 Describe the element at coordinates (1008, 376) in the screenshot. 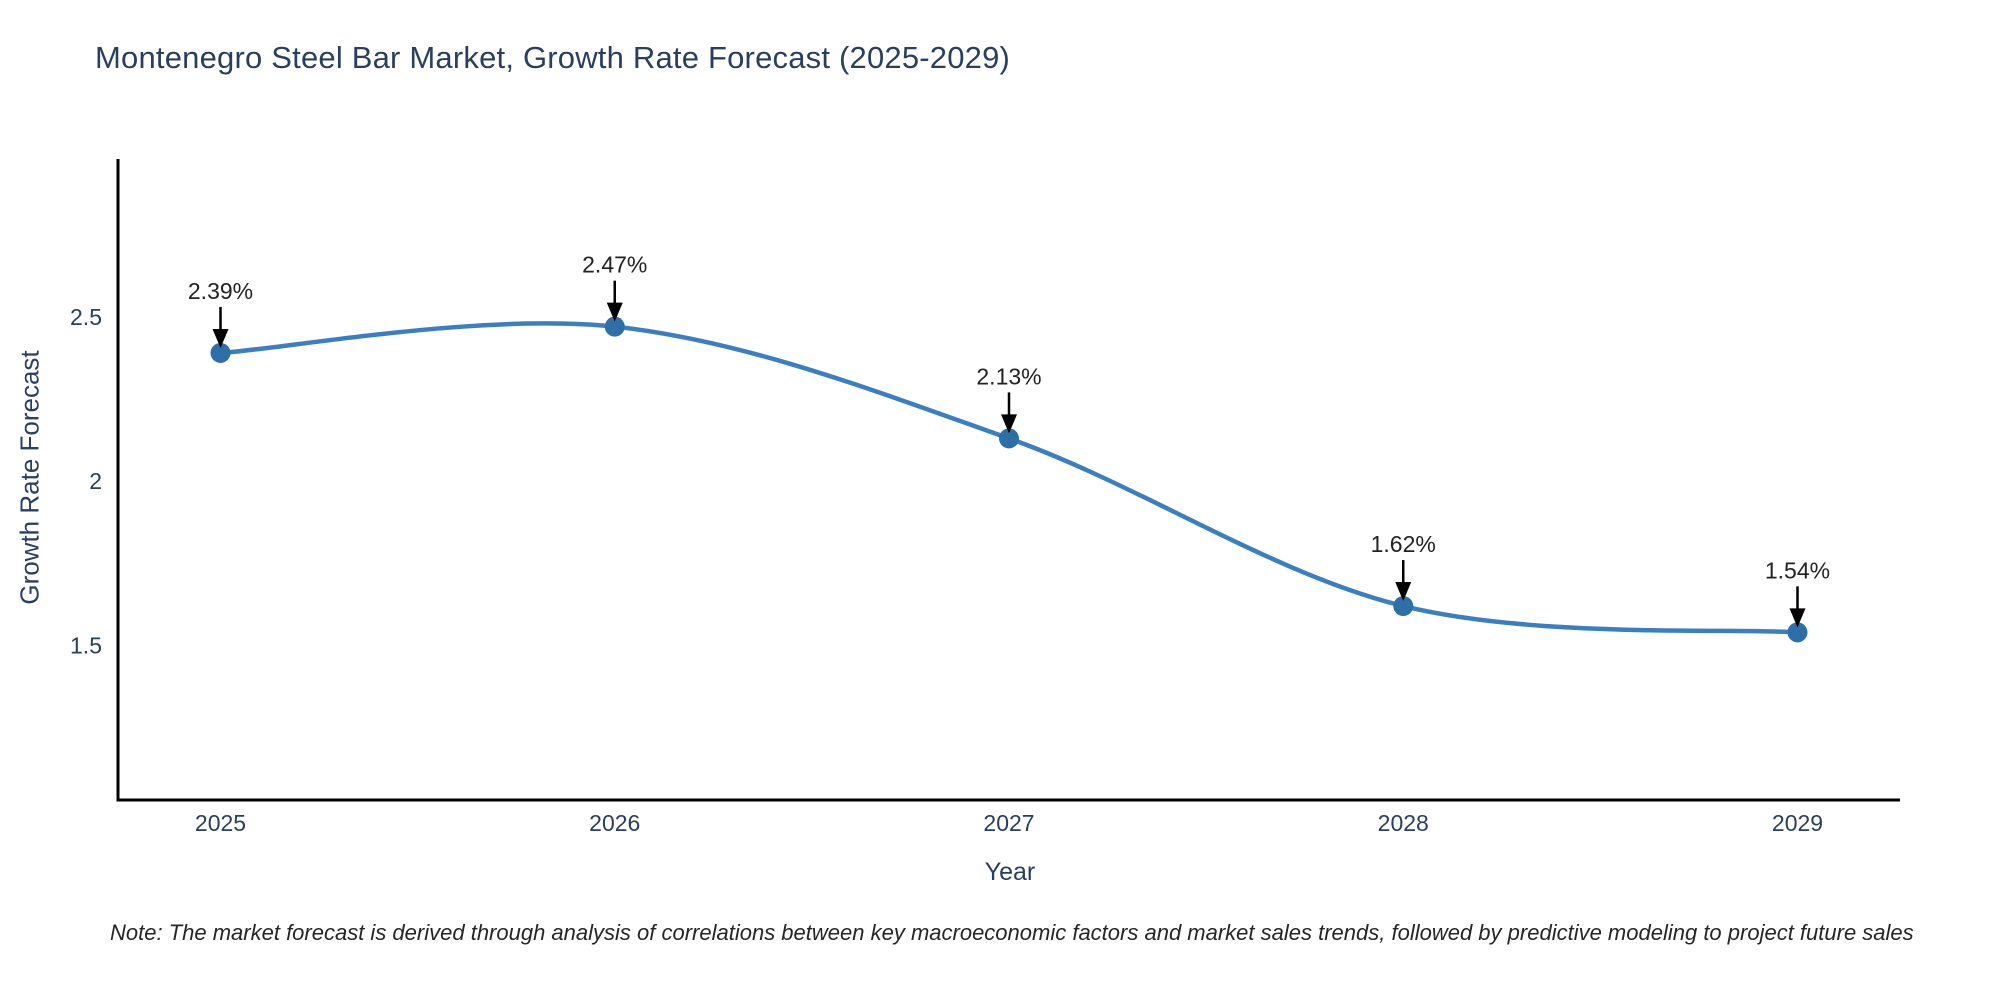

I see `annotation-label: 2.13%` at that location.